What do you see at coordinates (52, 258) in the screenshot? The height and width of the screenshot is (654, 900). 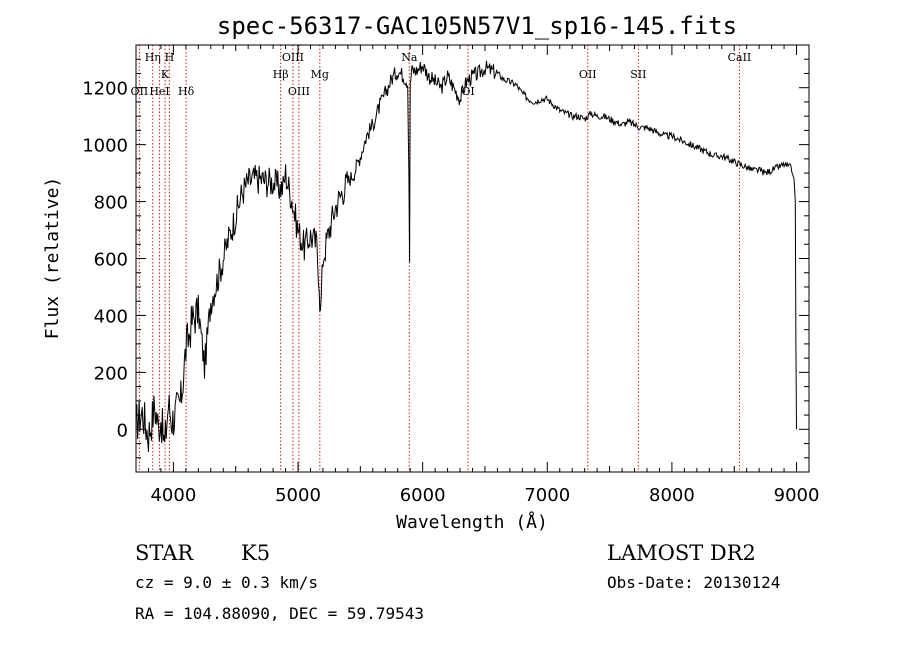 I see `y-axis-label: Flux (relative)` at bounding box center [52, 258].